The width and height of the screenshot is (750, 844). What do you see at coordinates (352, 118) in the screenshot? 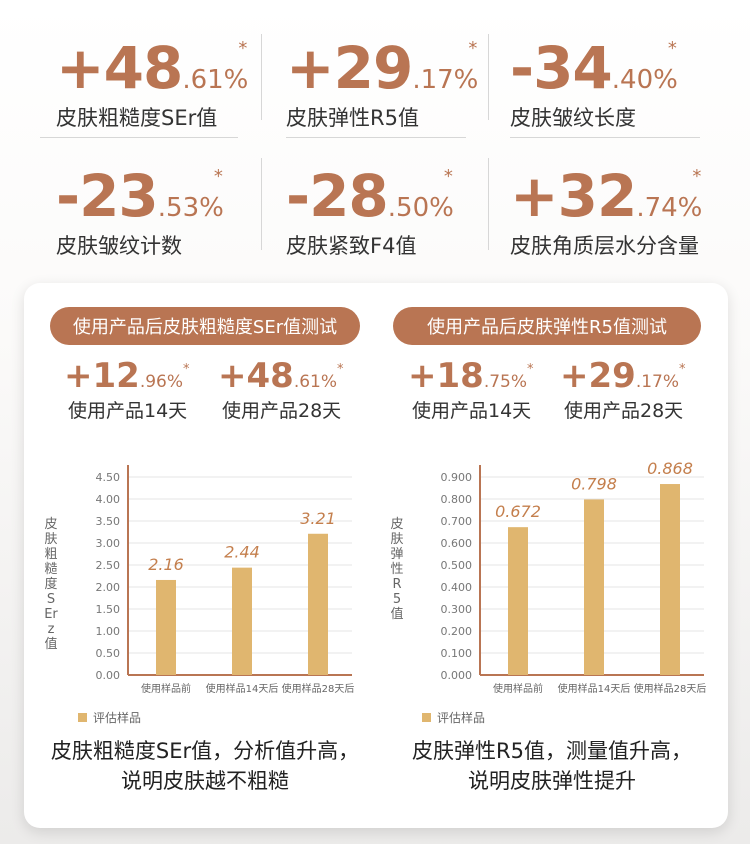
I see `stat-label: 皮肤弹性R5值` at bounding box center [352, 118].